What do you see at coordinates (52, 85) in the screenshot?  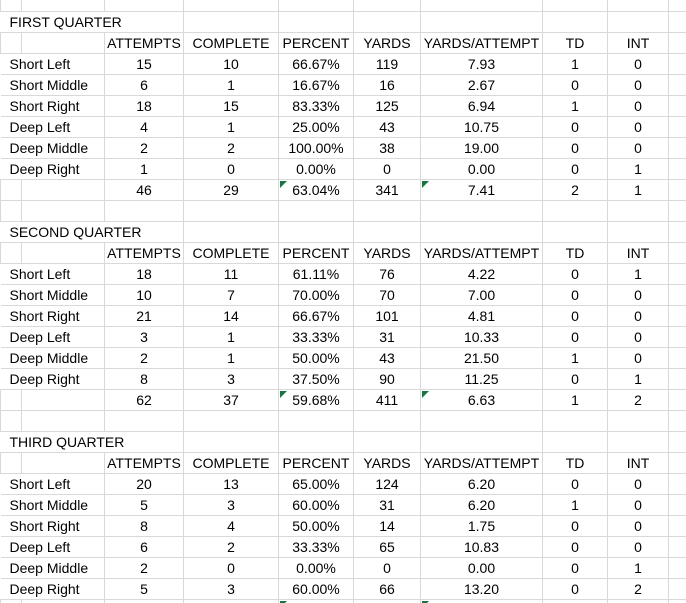 I see `row-label: Short Middle` at bounding box center [52, 85].